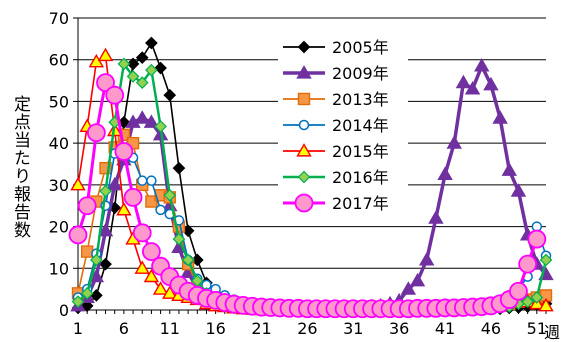 The height and width of the screenshot is (342, 568). I want to click on y-tick-labels: 0 10 20 30 40 50 60 70, so click(59, 164).